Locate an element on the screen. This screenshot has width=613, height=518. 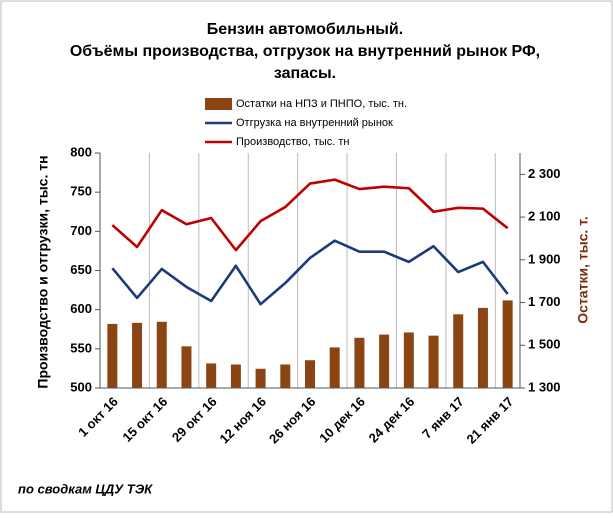
y2-tick-label: 1 500 is located at coordinates (544, 344).